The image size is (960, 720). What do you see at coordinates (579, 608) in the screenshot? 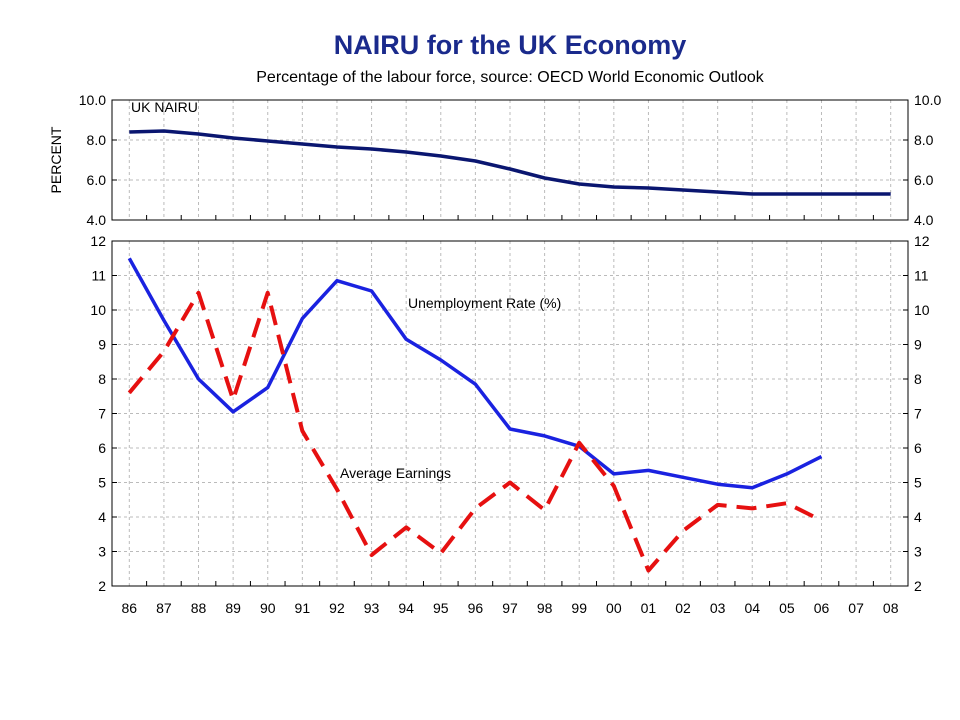
I see `xtick-label: 99` at bounding box center [579, 608].